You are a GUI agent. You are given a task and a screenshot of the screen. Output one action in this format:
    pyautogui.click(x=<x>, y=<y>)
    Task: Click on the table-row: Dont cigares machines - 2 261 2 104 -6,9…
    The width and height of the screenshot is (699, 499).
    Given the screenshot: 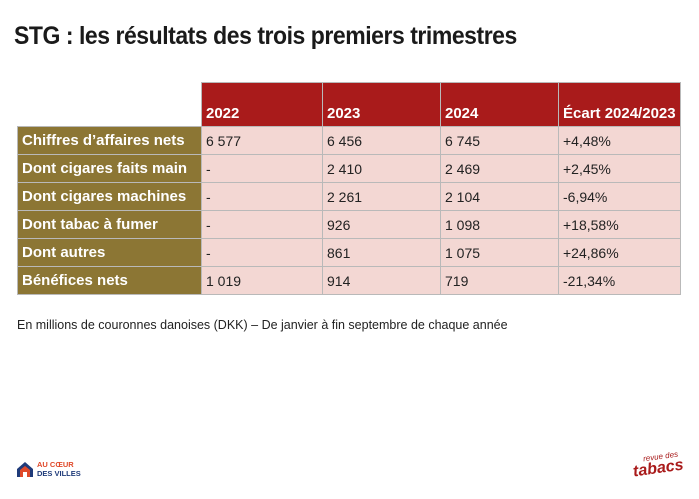 What is the action you would take?
    pyautogui.click(x=349, y=196)
    